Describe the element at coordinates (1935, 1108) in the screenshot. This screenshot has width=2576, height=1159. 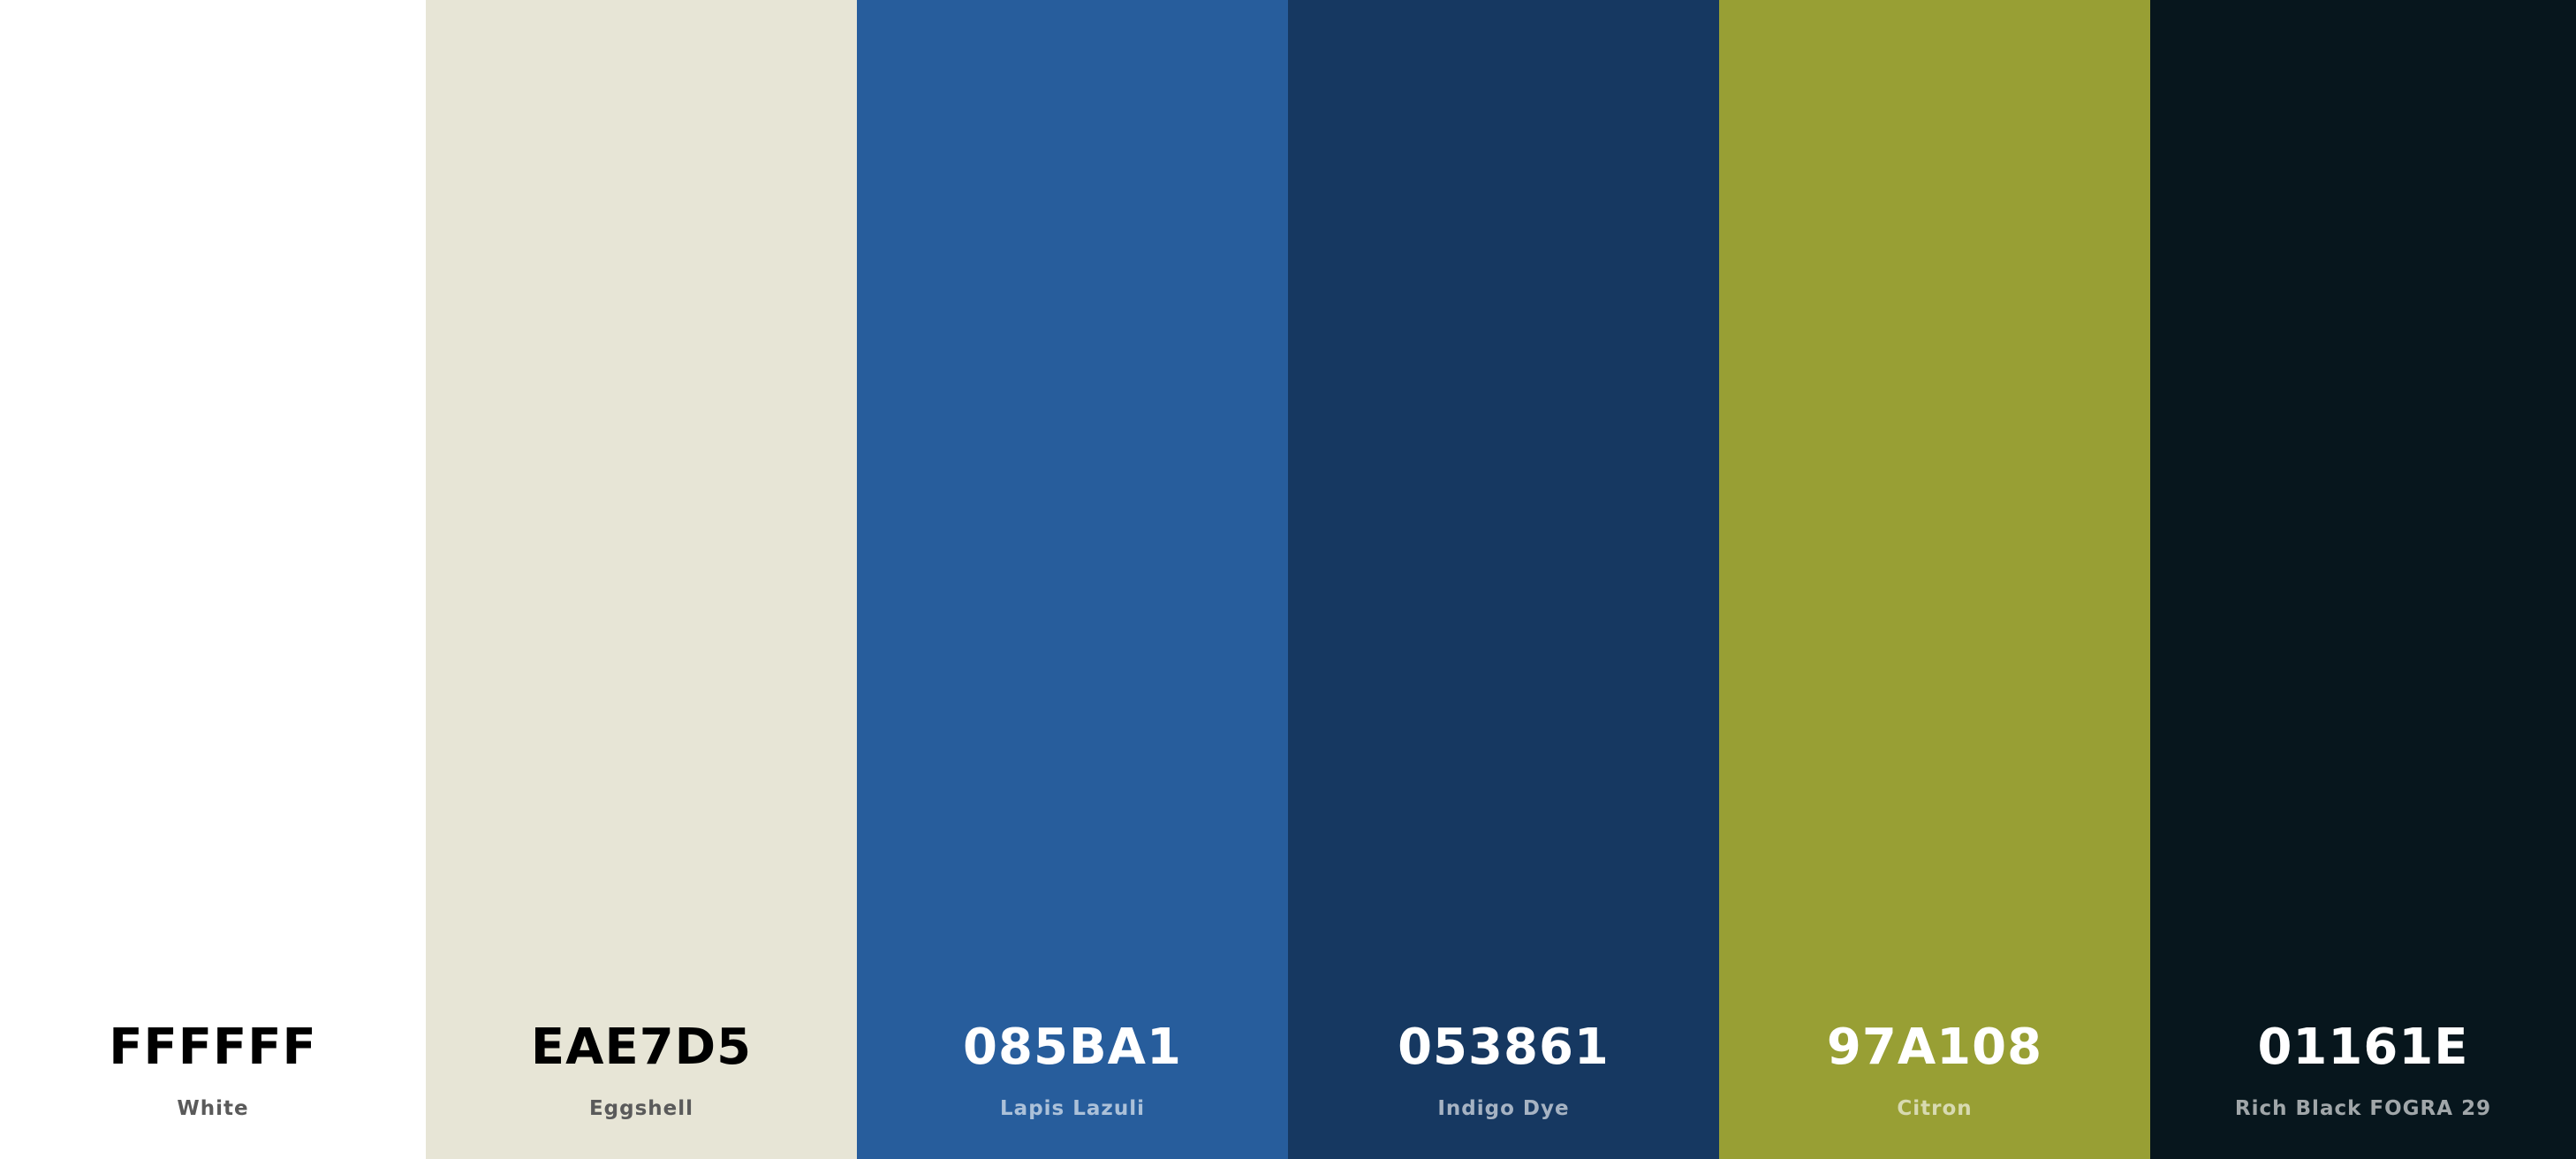
I see `swatch-color-name: Citron` at that location.